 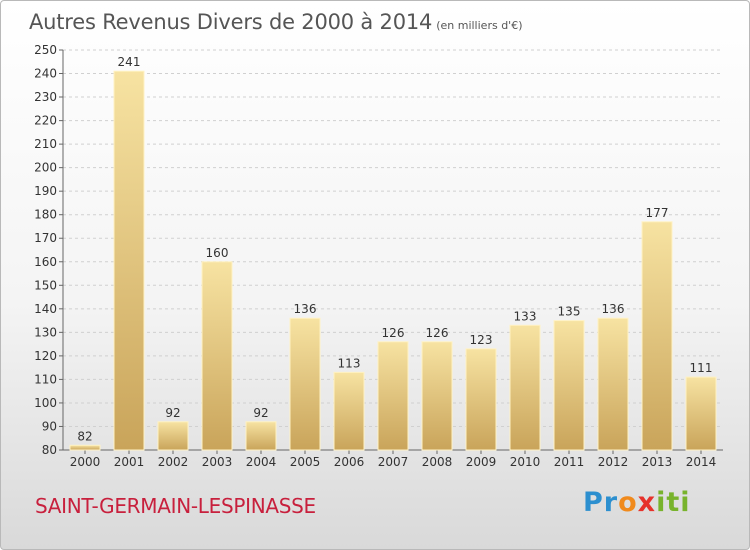 I want to click on data-label: 160, so click(x=217, y=253).